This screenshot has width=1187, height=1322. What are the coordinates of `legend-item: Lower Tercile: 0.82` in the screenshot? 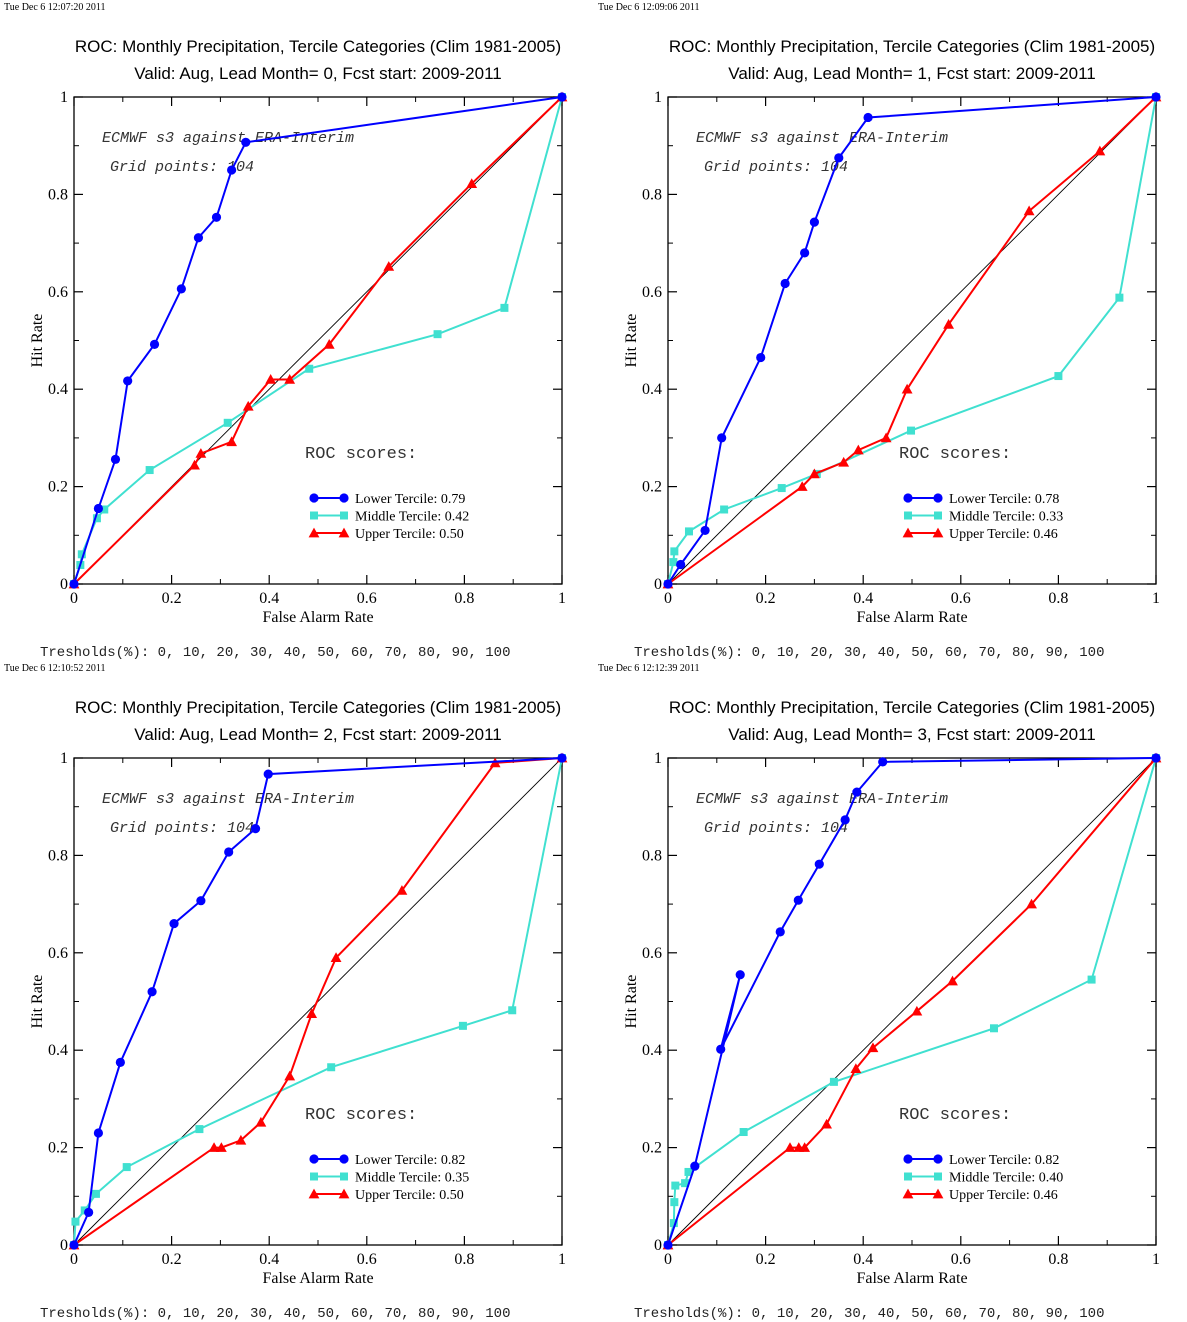 It's located at (387, 1160).